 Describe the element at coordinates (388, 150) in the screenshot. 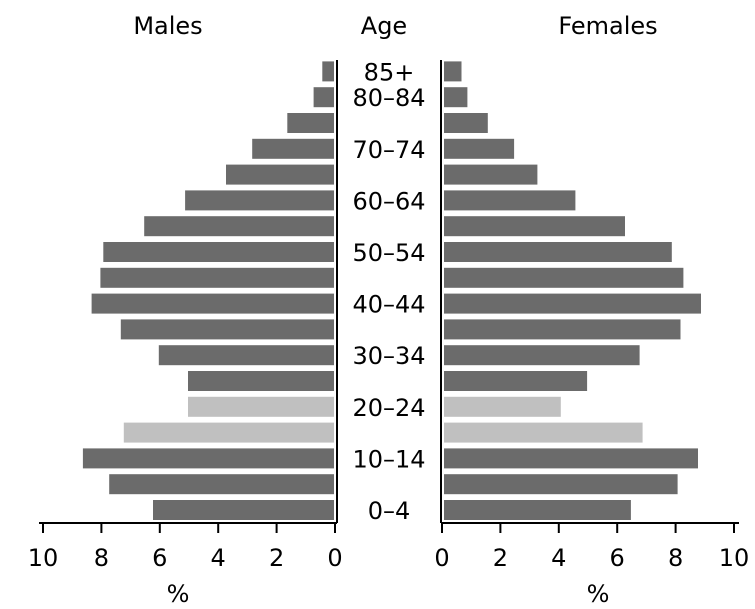

I see `age-group-label: 70–74` at that location.